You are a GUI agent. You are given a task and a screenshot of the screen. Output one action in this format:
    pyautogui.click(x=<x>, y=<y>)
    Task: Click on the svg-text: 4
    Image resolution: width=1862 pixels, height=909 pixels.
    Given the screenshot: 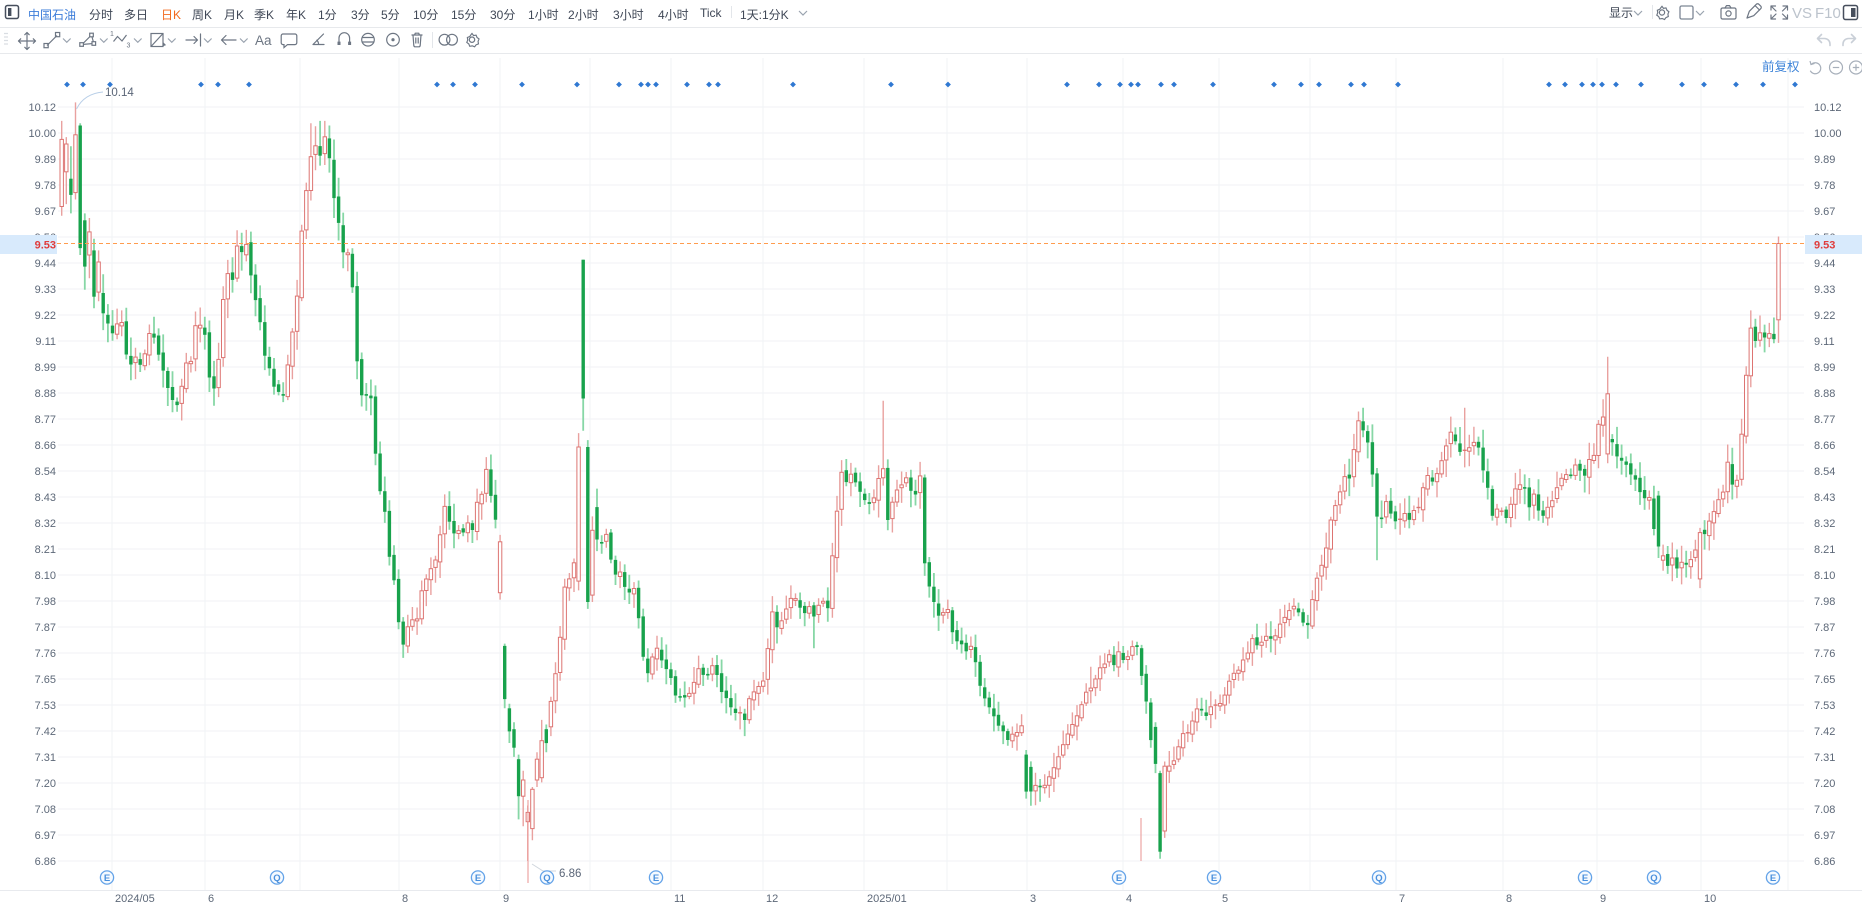 What is the action you would take?
    pyautogui.click(x=1129, y=899)
    